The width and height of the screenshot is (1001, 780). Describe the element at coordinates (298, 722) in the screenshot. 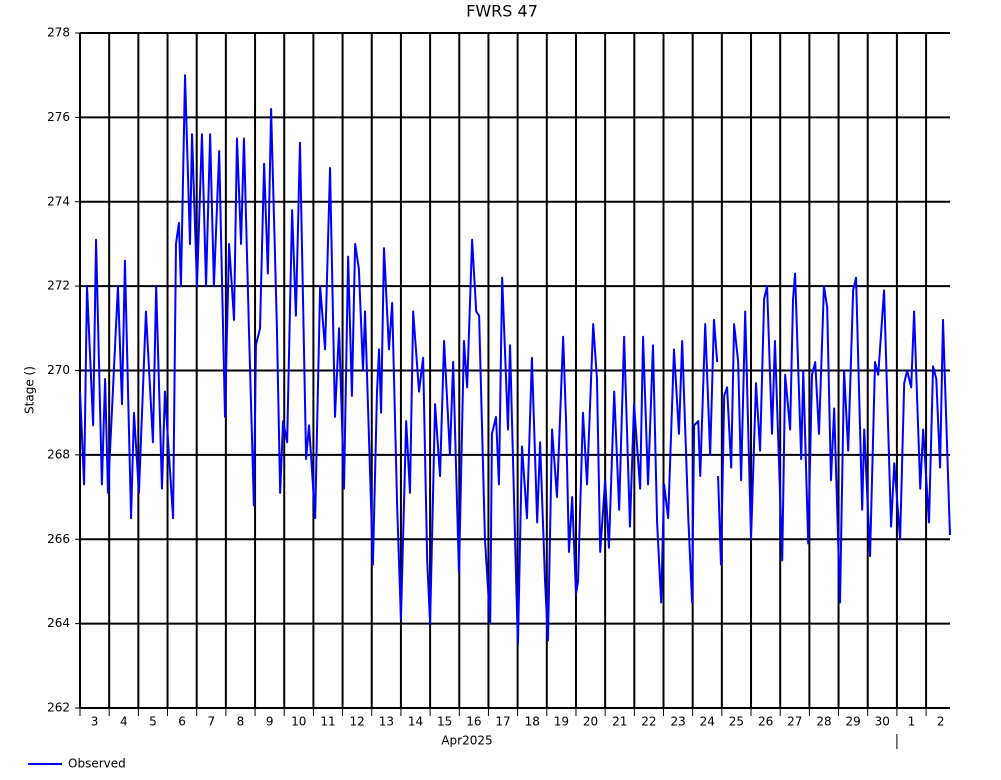

I see `x-tick-label: 10` at that location.